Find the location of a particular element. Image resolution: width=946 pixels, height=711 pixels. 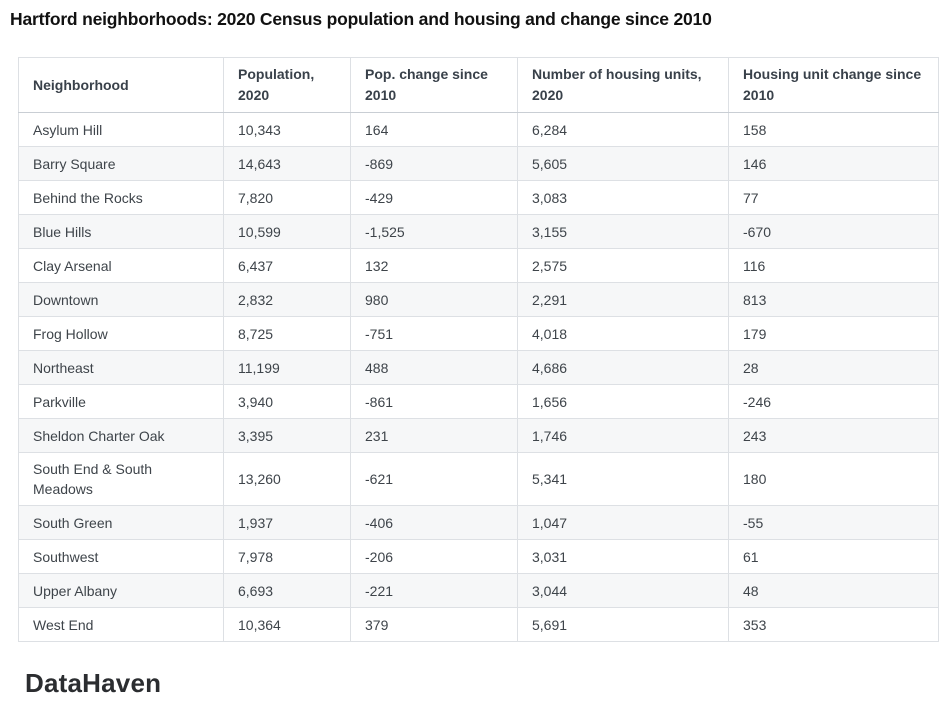

value-cell: 353 is located at coordinates (833, 624).